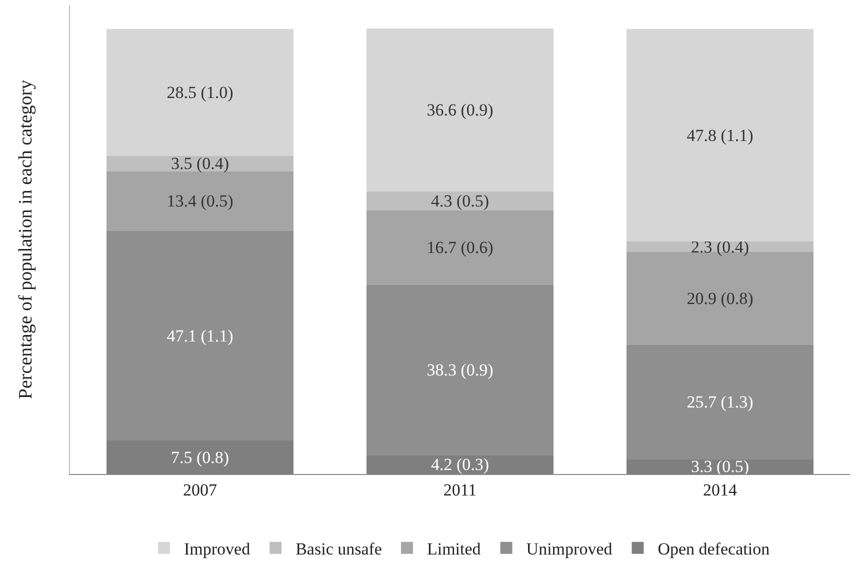 The image size is (860, 571). I want to click on data-label: 47.1 (1.1), so click(200, 336).